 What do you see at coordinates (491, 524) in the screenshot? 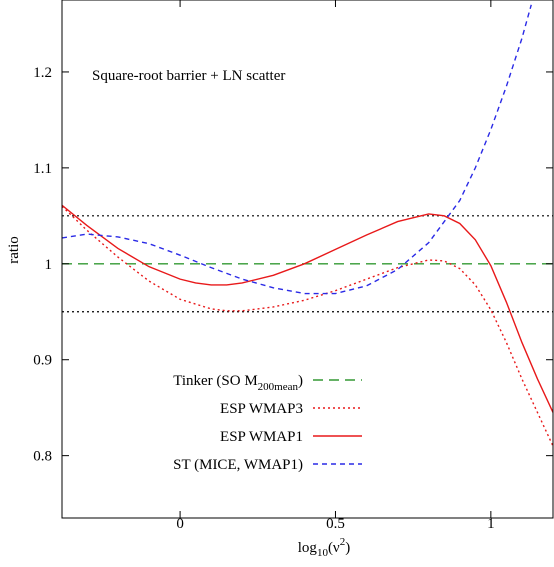
I see `x-tick-label: 1` at bounding box center [491, 524].